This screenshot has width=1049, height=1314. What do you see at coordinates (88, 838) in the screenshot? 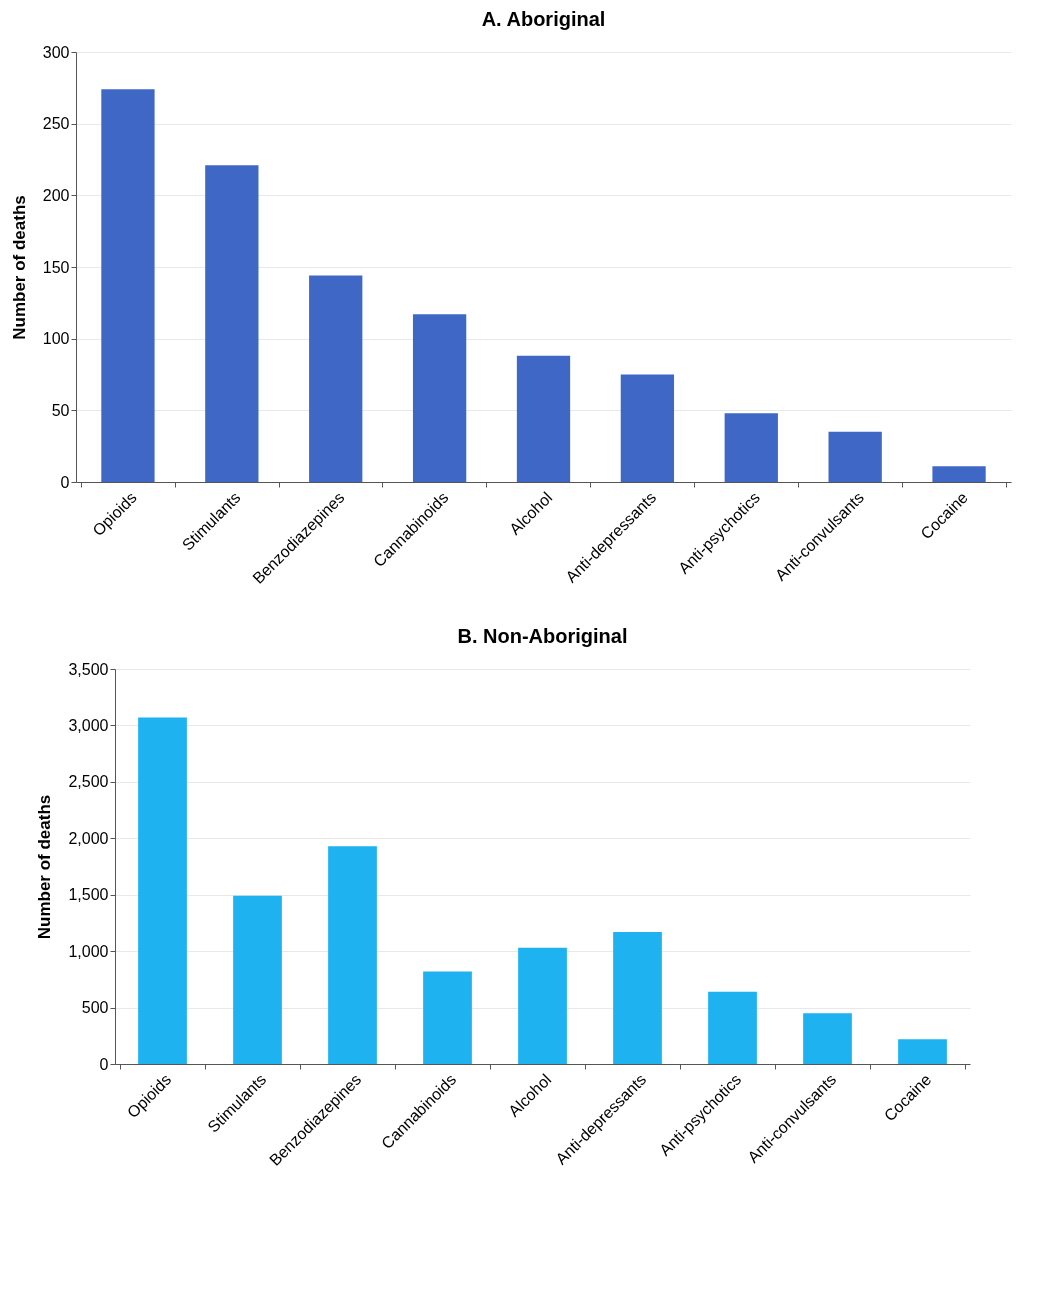
I see `y-tick-label: 2,000` at bounding box center [88, 838].